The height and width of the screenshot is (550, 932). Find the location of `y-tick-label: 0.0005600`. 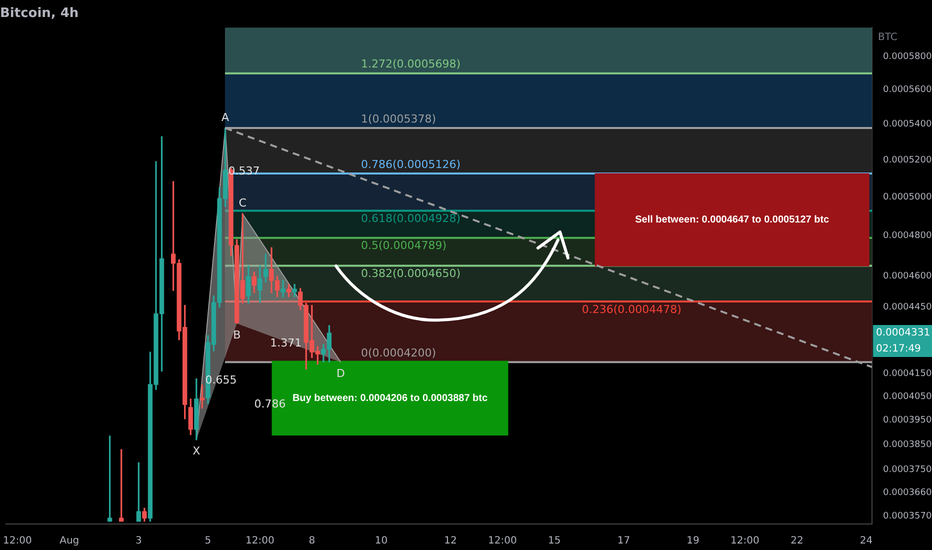

y-tick-label: 0.0005600 is located at coordinates (907, 90).